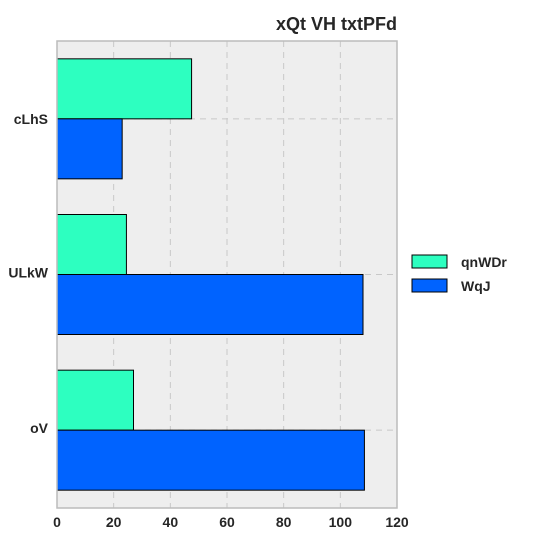  Describe the element at coordinates (114, 522) in the screenshot. I see `x-tick-label: 20` at that location.